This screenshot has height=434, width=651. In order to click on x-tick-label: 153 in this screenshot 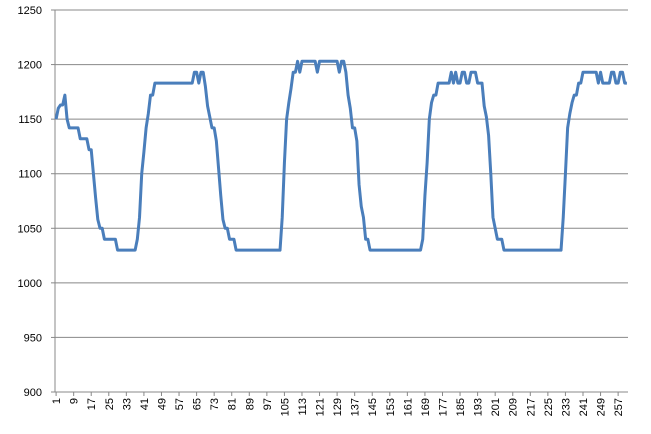, I will do `click(391, 407)`.